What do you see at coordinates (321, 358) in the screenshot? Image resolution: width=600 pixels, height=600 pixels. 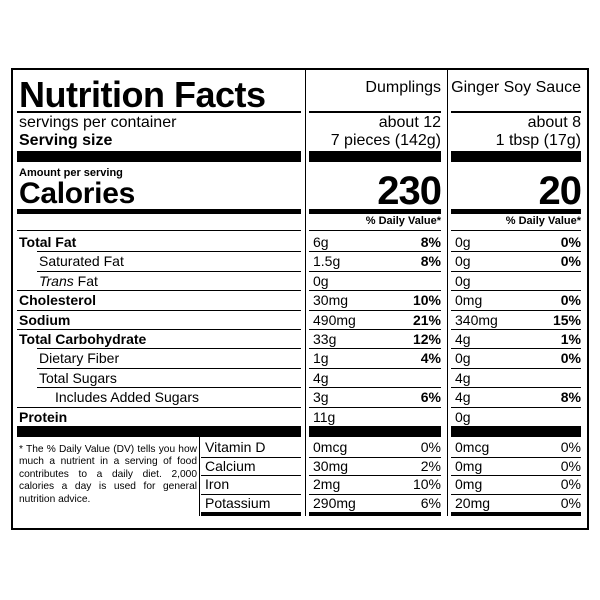 I see `dumplings-amount: 1g` at bounding box center [321, 358].